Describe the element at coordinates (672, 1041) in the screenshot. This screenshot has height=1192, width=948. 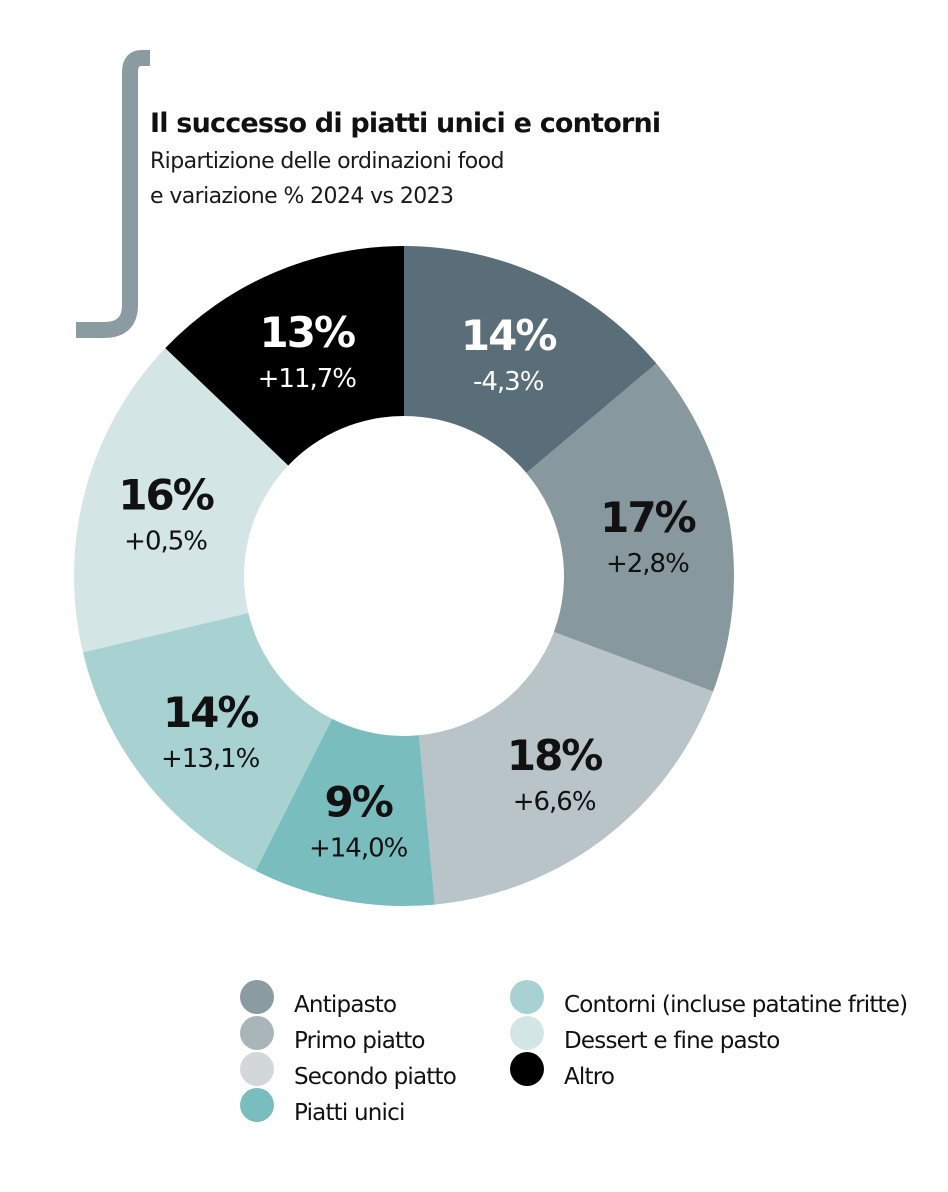
I see `legend-label: Dessert e fine pasto` at that location.